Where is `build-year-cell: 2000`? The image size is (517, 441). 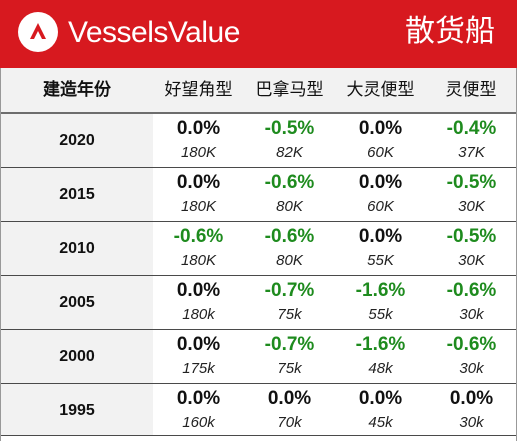 build-year-cell: 2000 is located at coordinates (77, 356).